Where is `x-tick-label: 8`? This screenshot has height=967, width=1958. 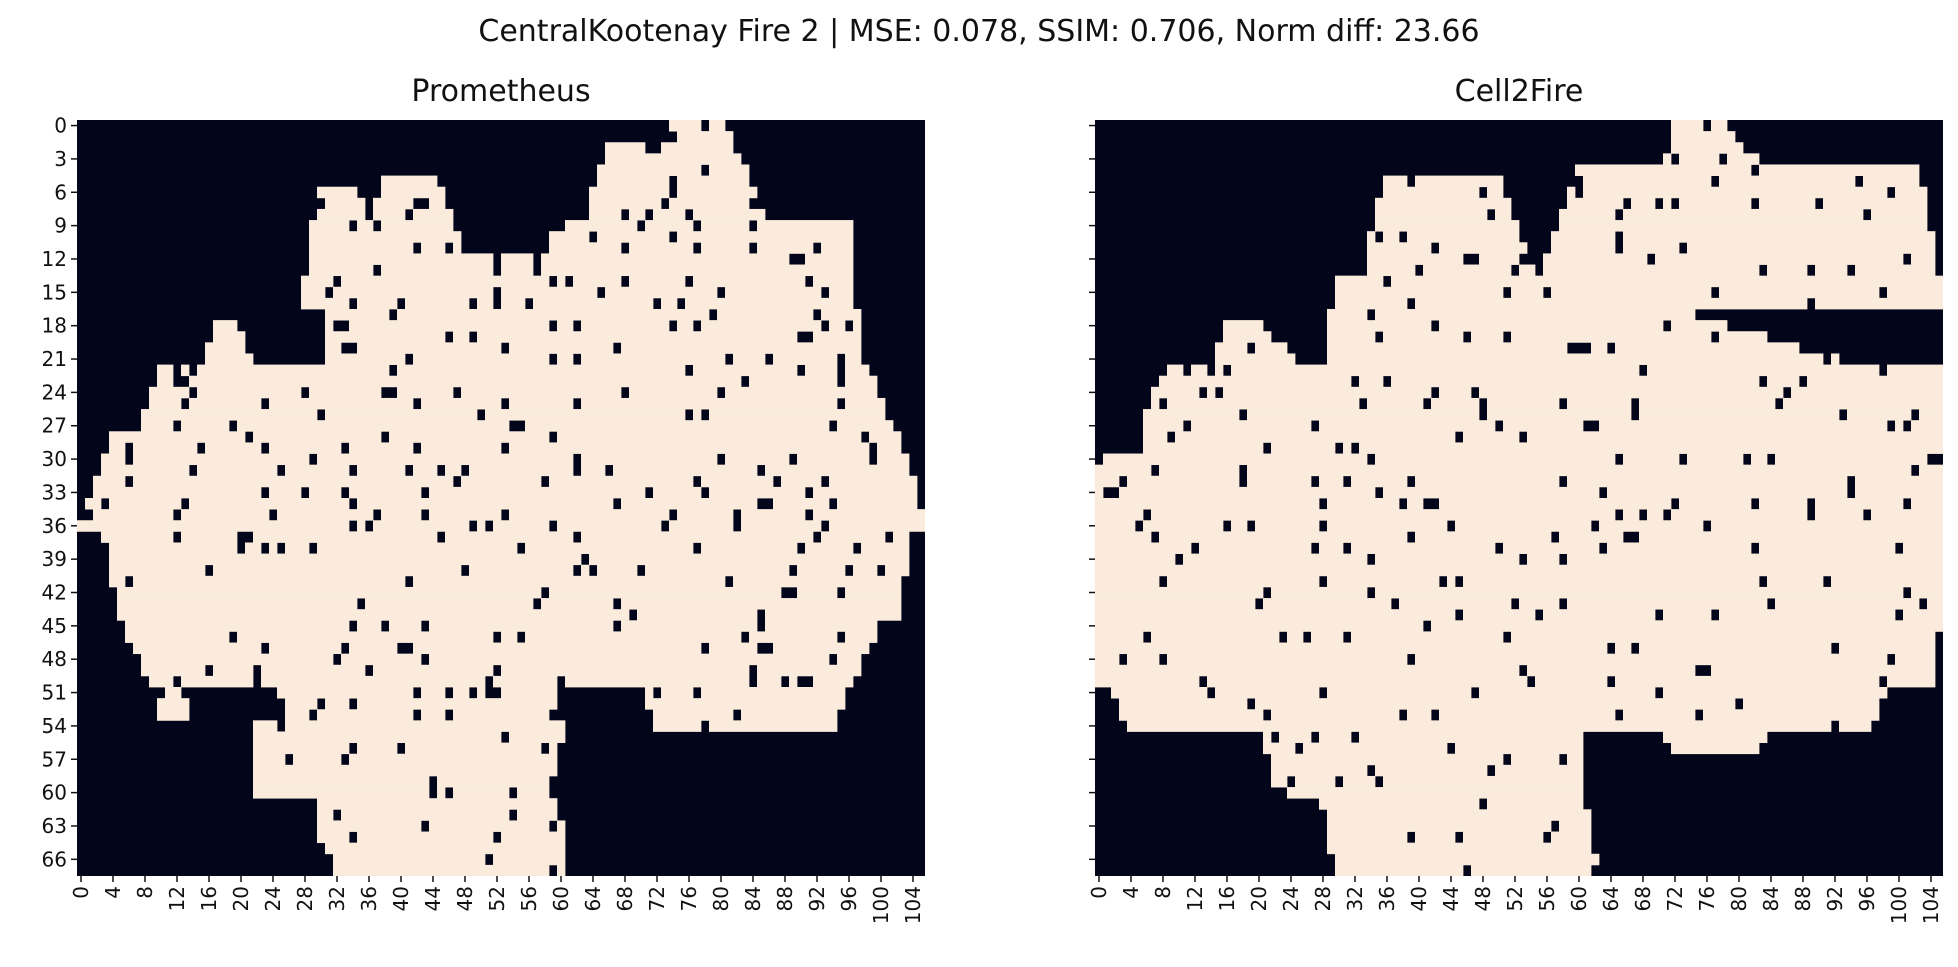
x-tick-label: 8 is located at coordinates (145, 892).